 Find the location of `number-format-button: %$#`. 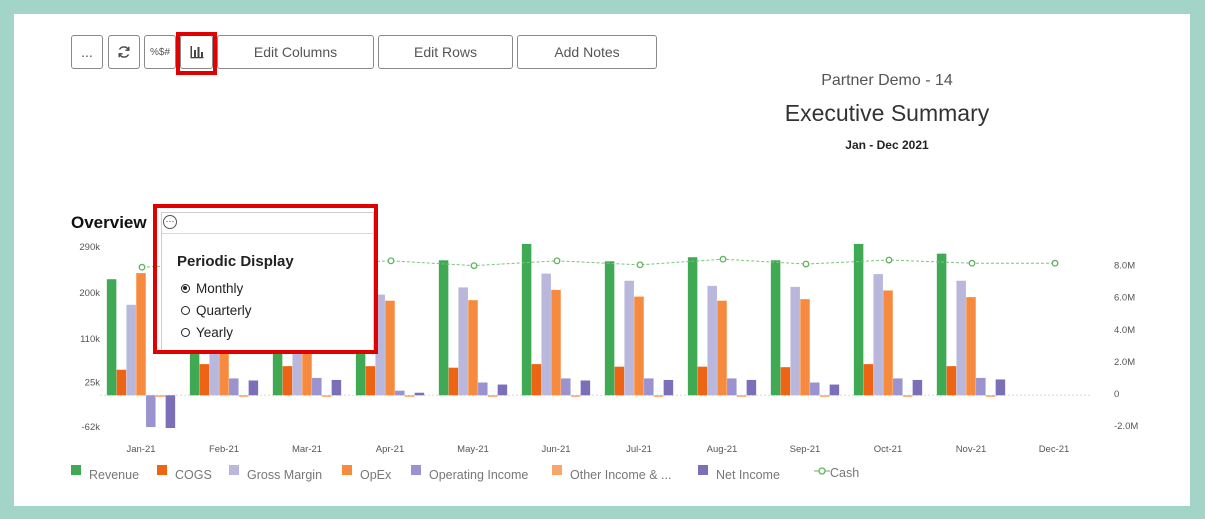

number-format-button: %$# is located at coordinates (160, 52).